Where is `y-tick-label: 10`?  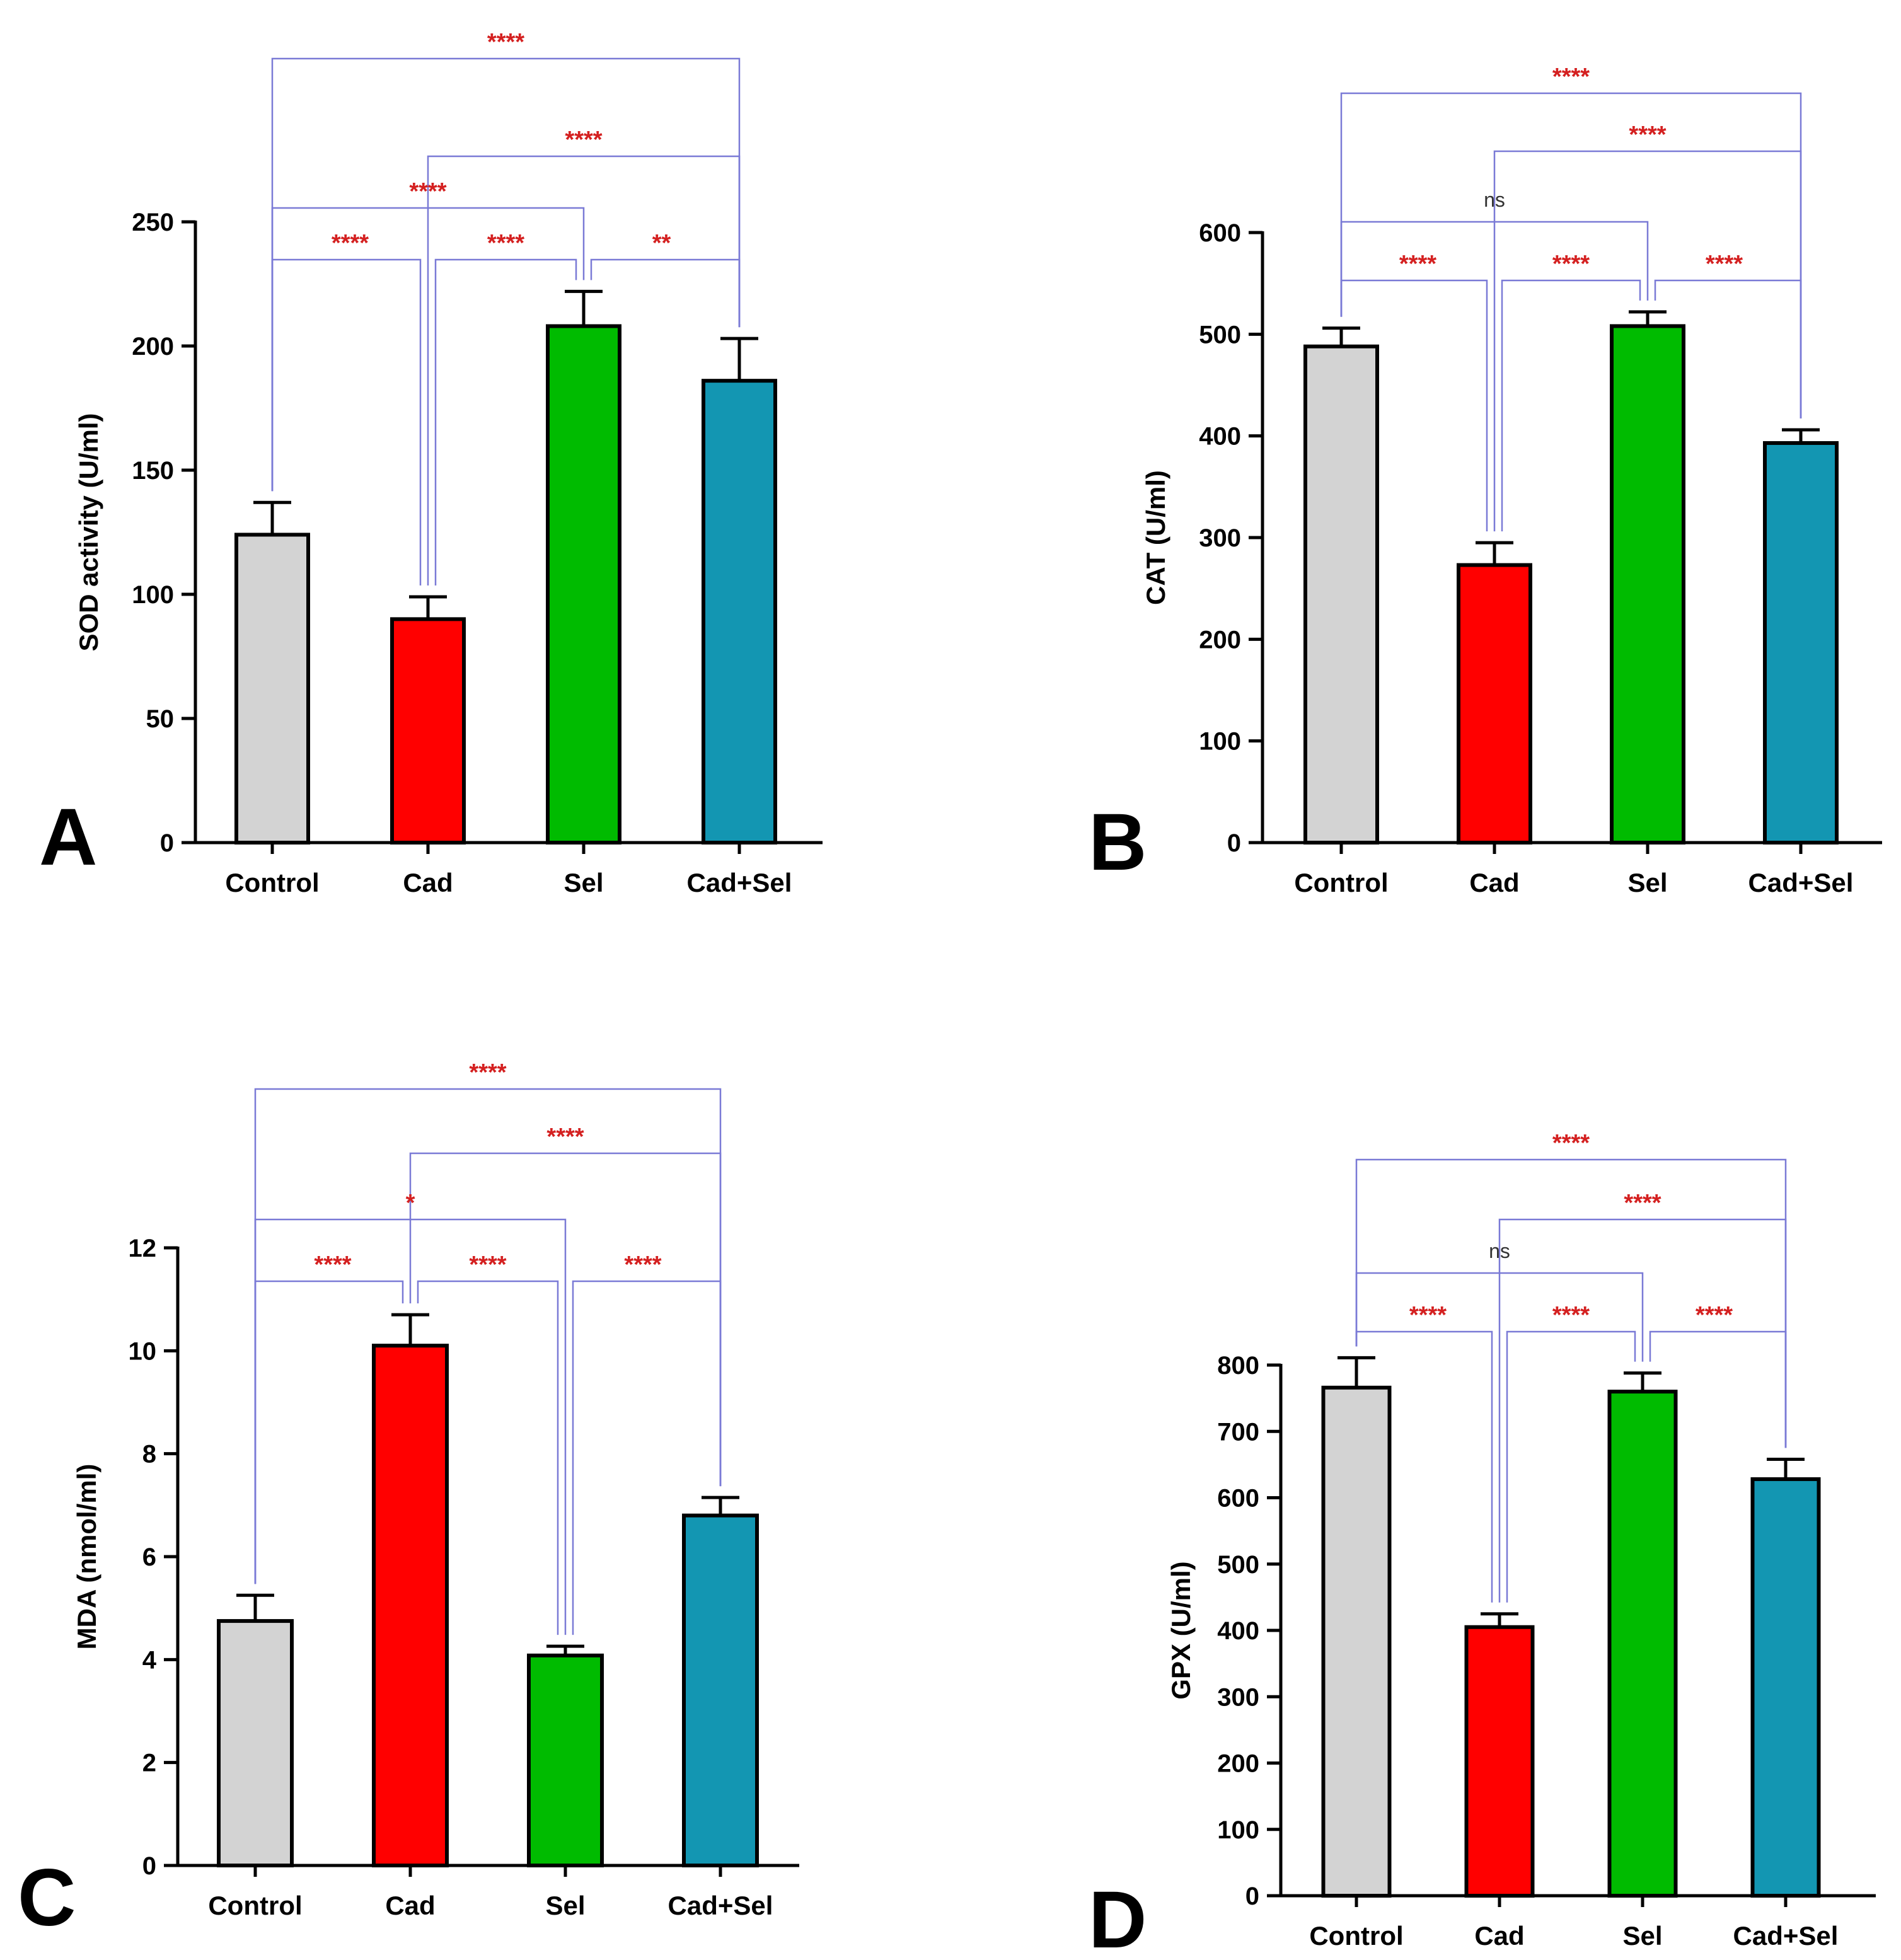 y-tick-label: 10 is located at coordinates (143, 1351).